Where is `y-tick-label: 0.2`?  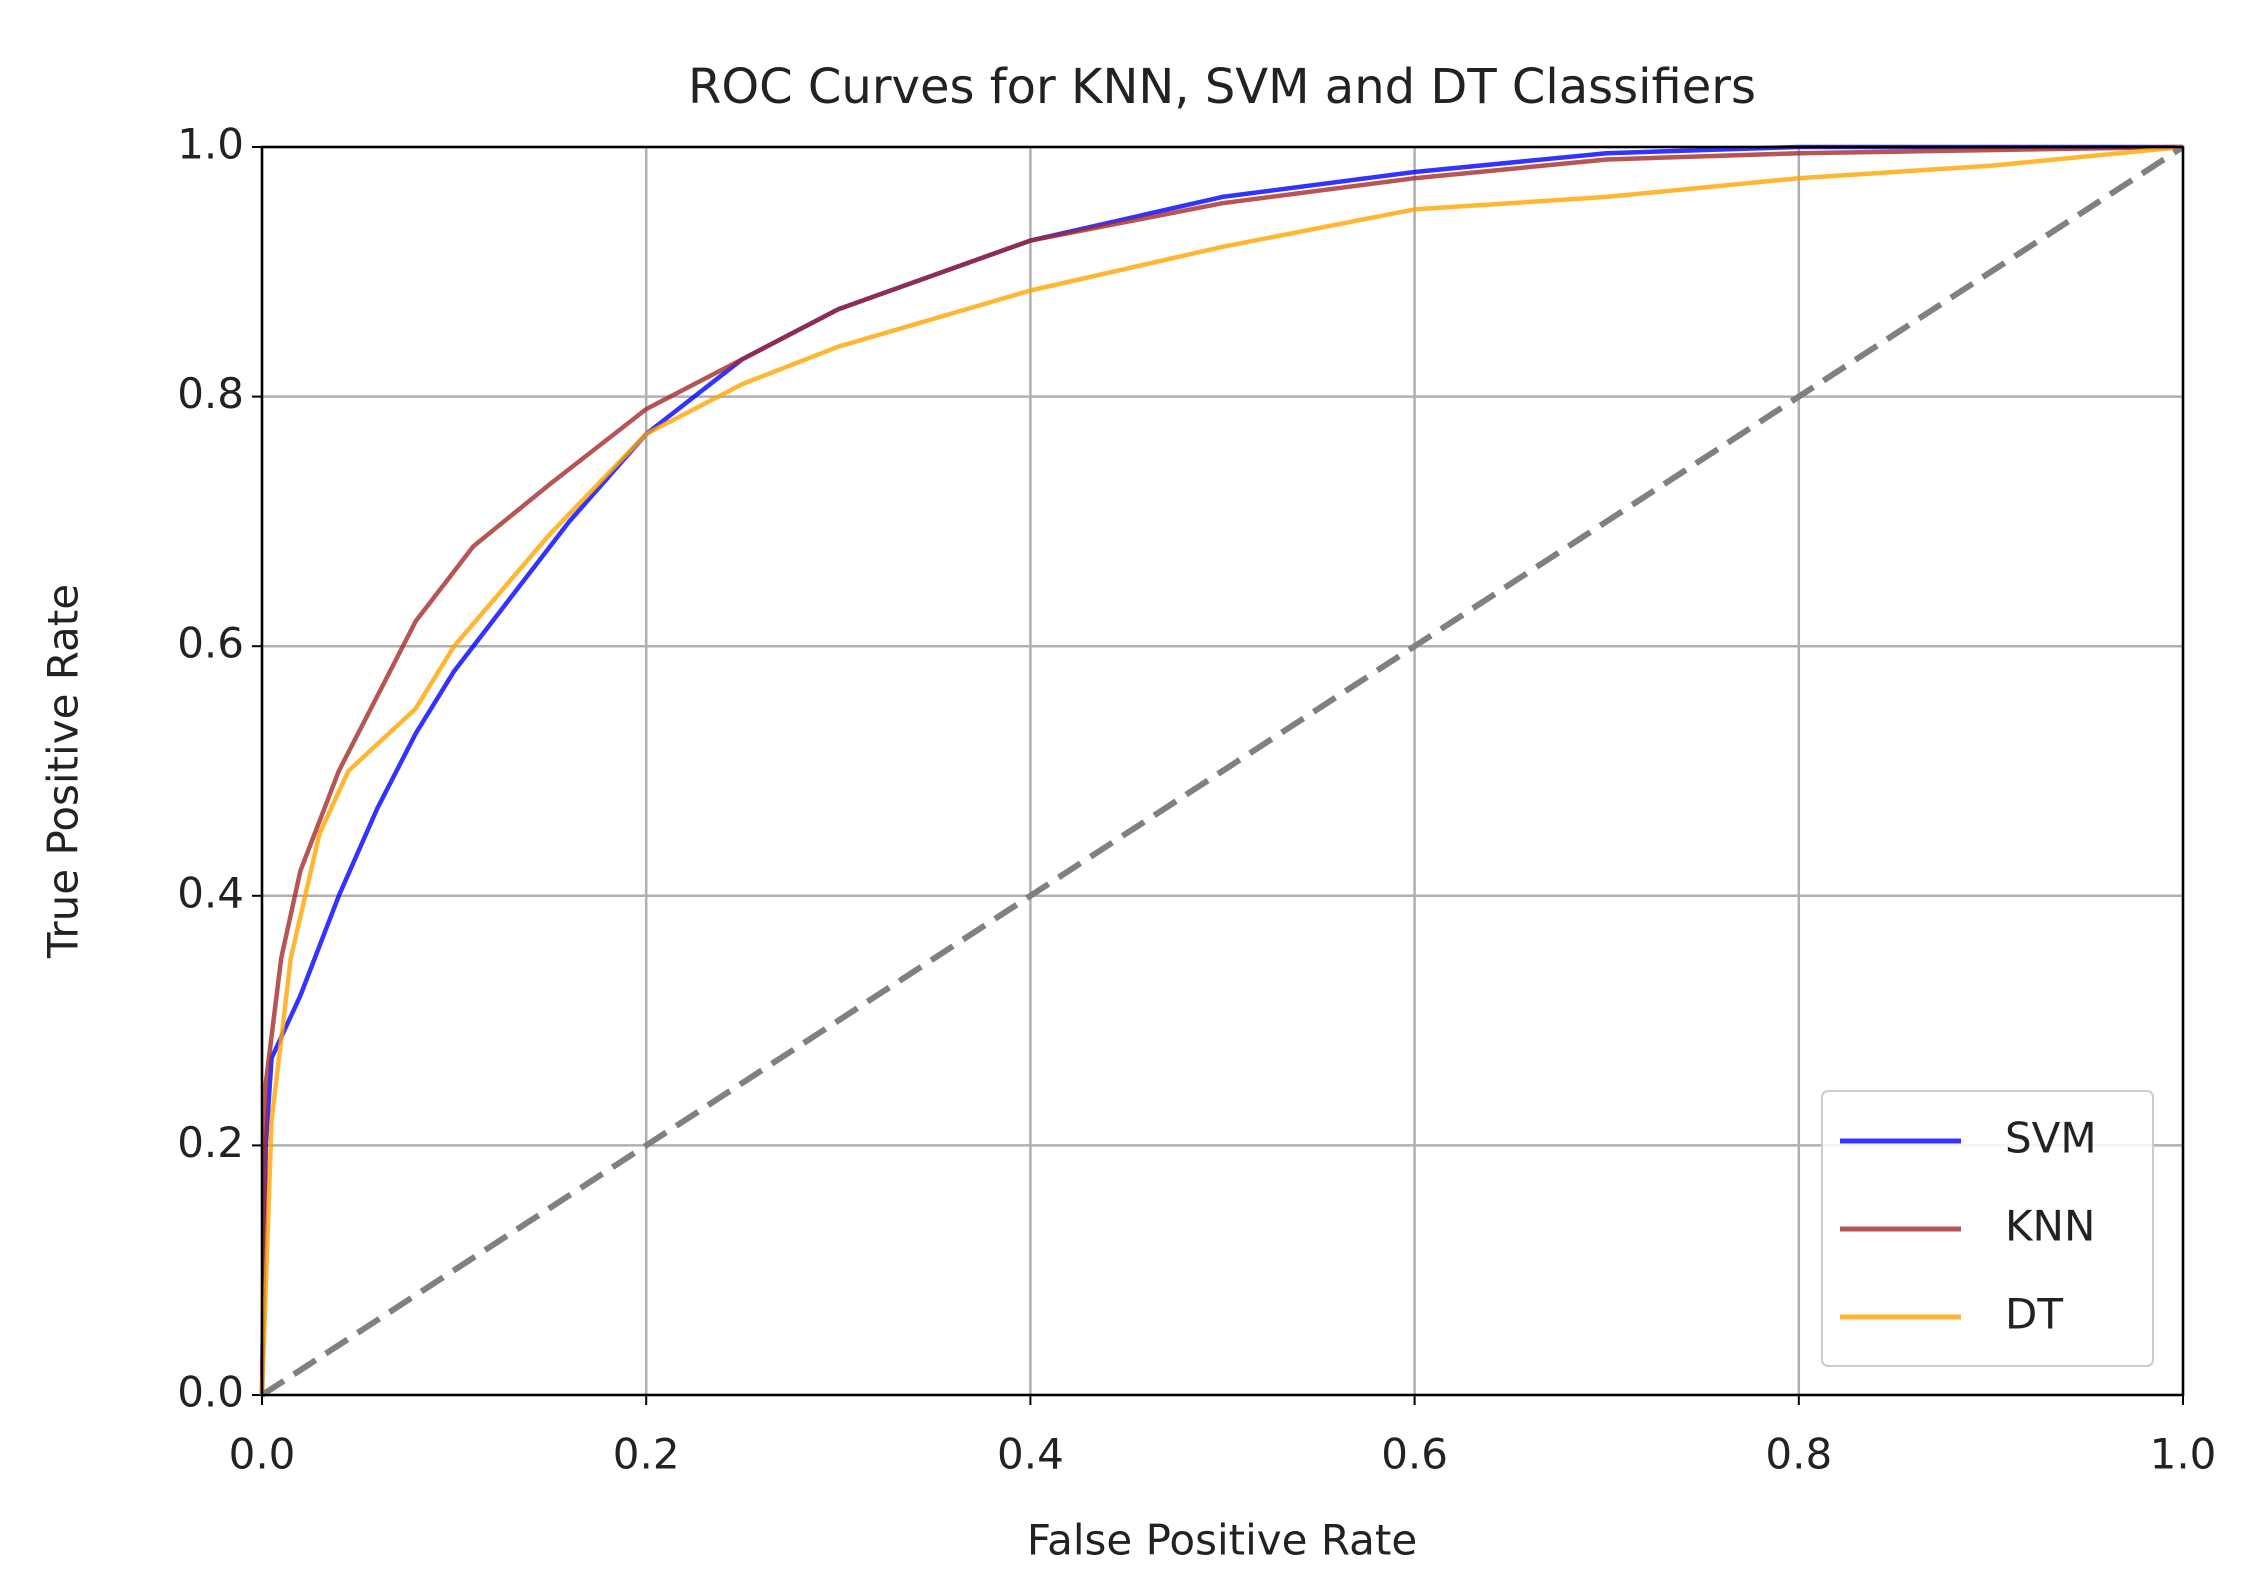
y-tick-label: 0.2 is located at coordinates (210, 1142).